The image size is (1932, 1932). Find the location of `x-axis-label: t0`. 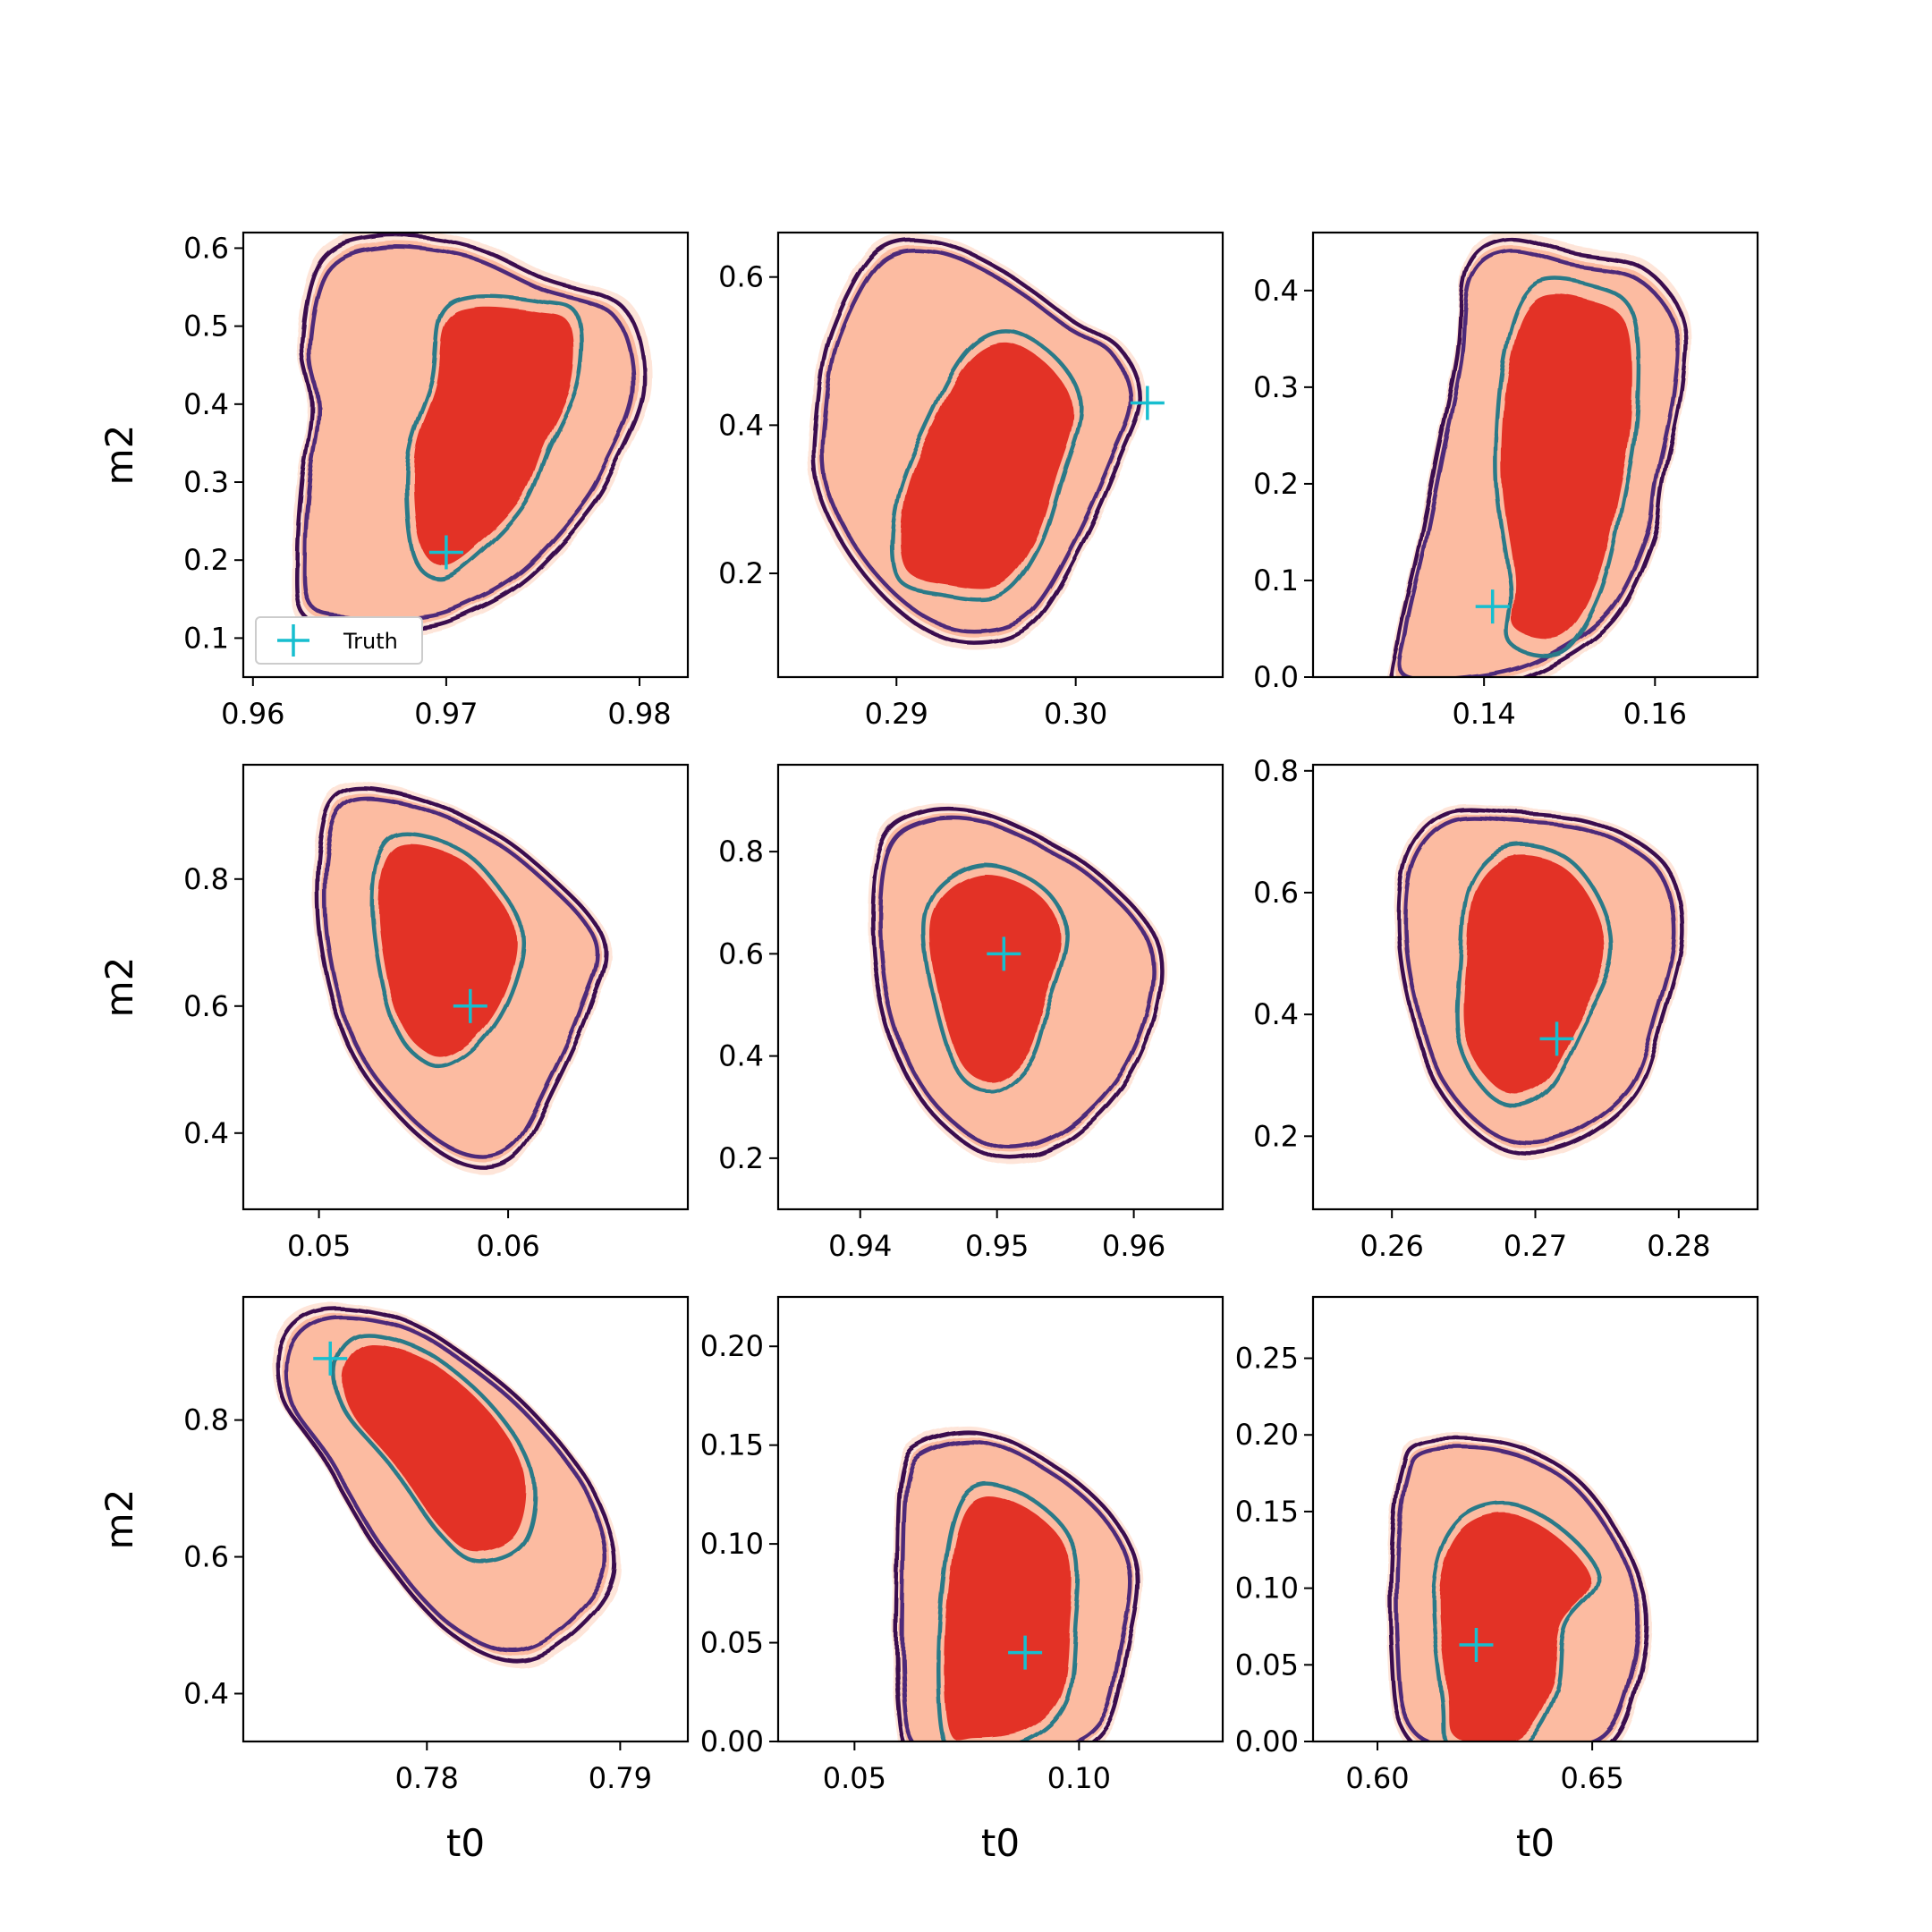

x-axis-label: t0 is located at coordinates (465, 1843).